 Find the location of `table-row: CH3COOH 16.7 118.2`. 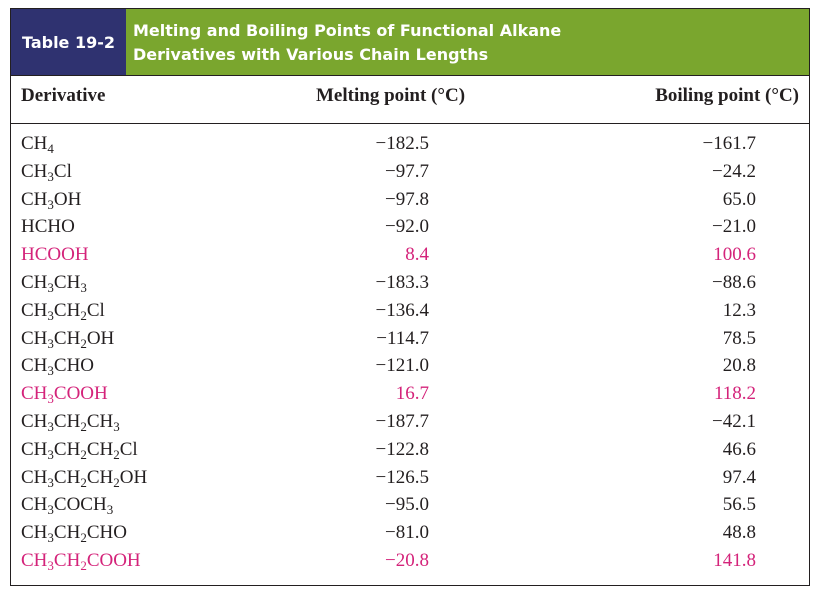

table-row: CH3COOH 16.7 118.2 is located at coordinates (410, 394).